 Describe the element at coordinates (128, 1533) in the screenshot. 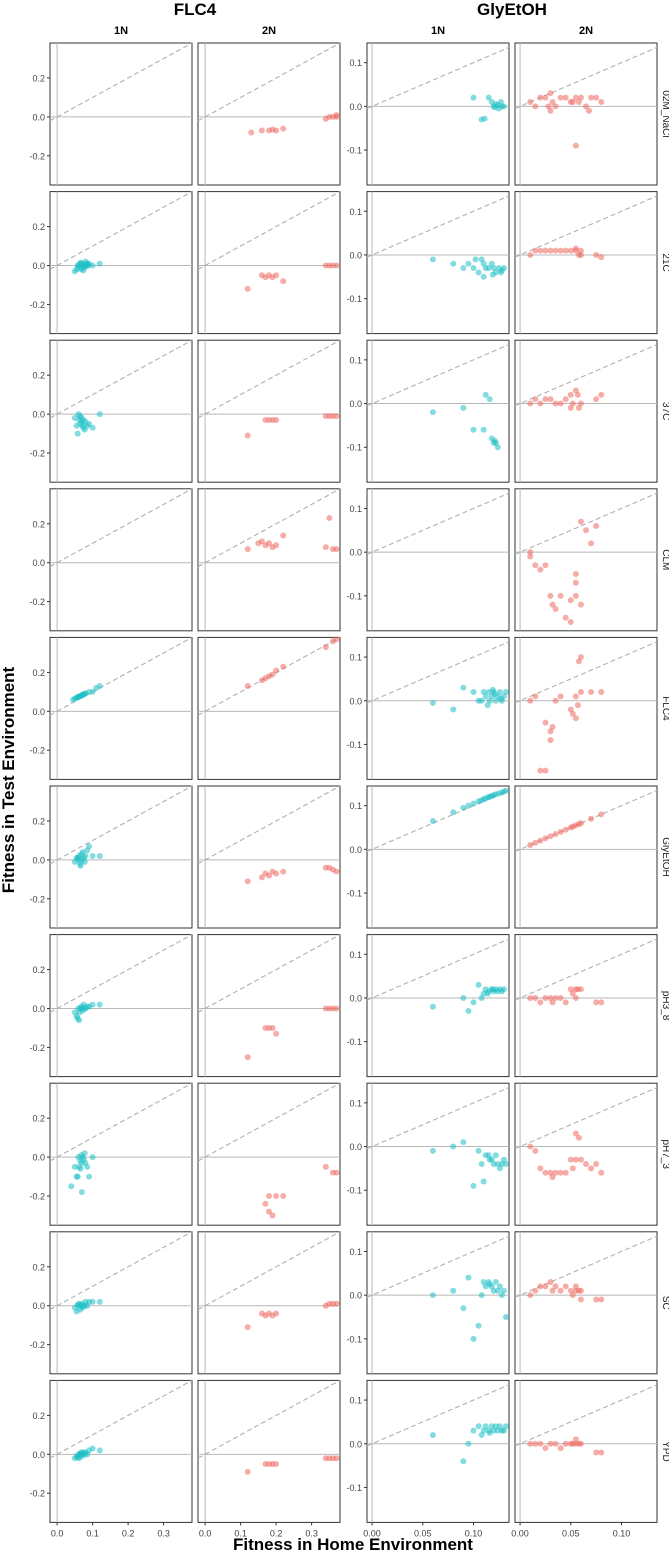

I see `x-tick-label: 0.2` at that location.